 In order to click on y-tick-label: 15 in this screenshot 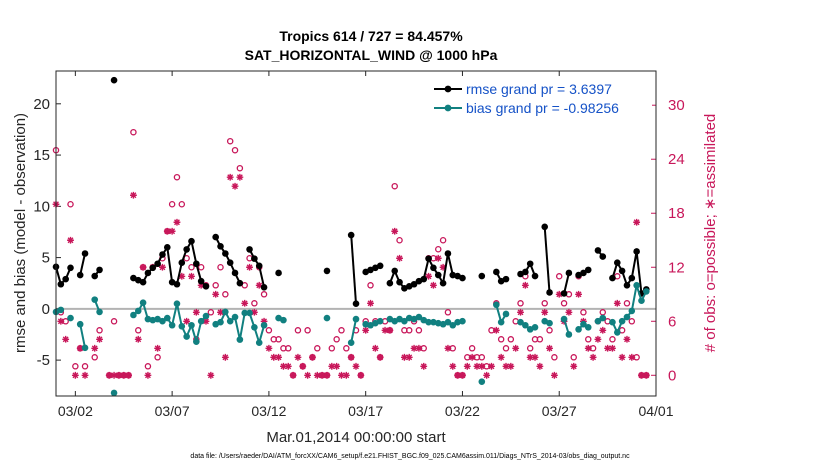, I will do `click(41, 155)`.